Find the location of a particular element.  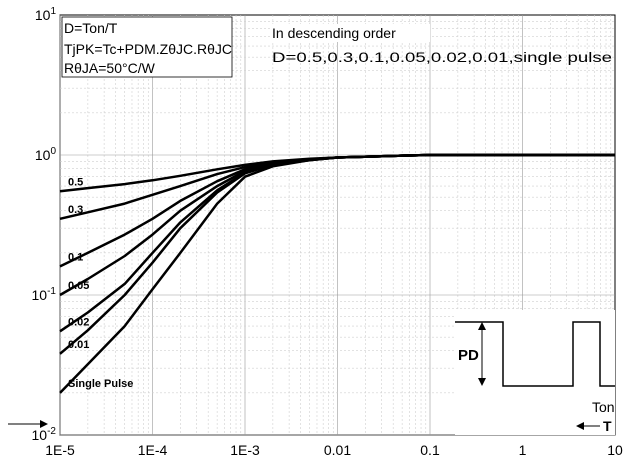

x-tick-label: 1E-5 is located at coordinates (60, 450).